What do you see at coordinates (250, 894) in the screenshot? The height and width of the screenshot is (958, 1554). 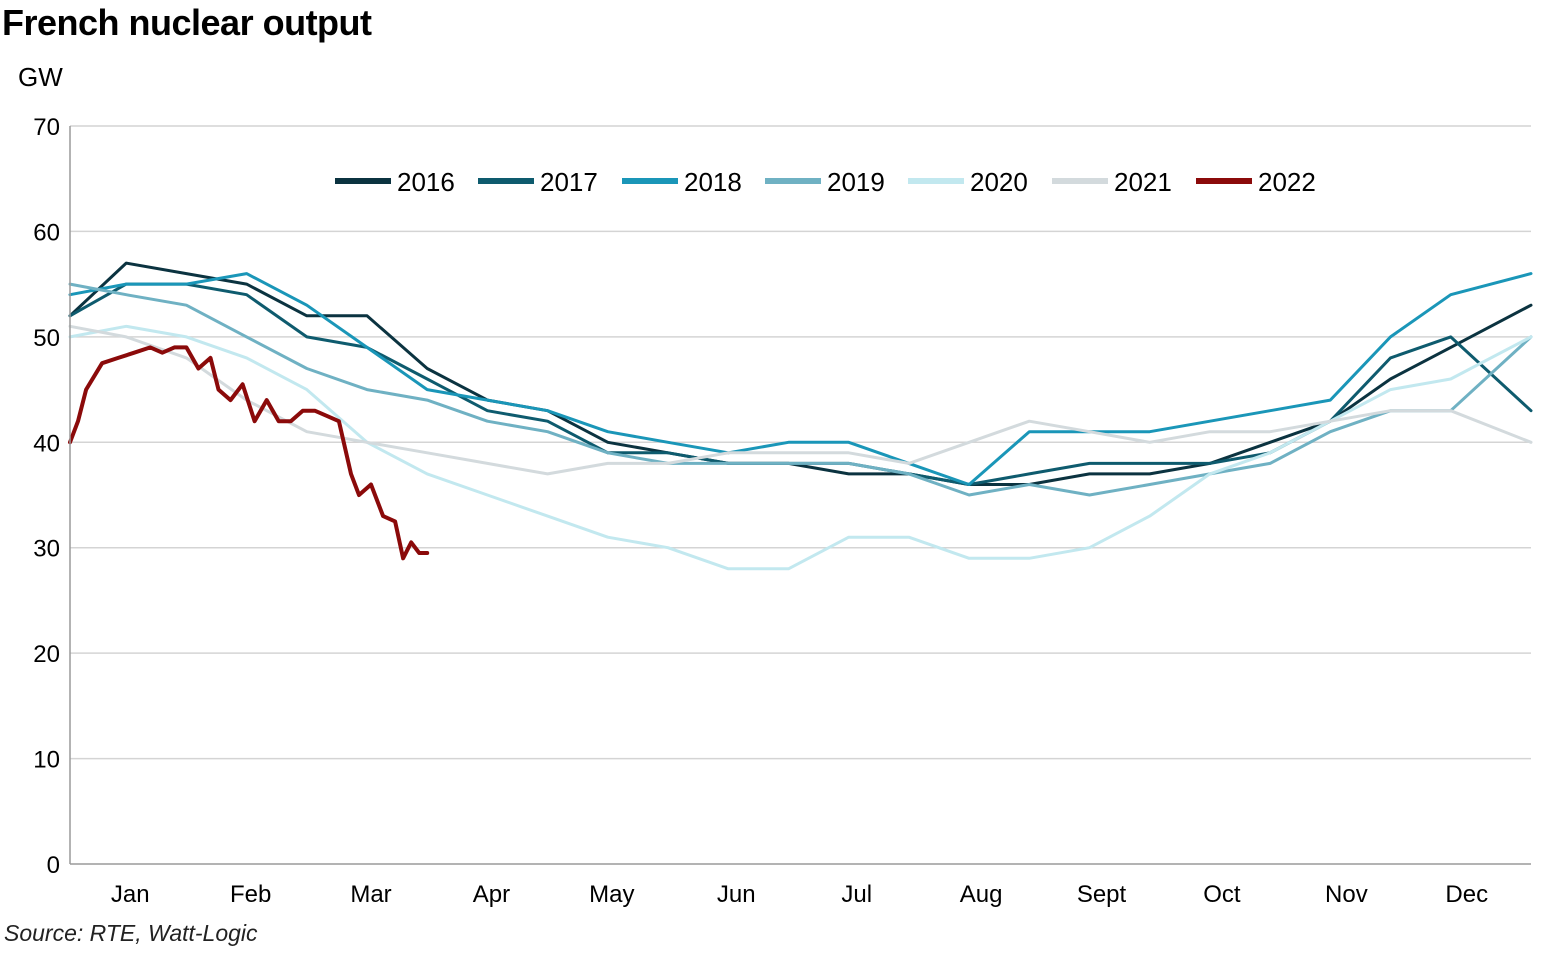 I see `x-tick-label-feb: Feb` at bounding box center [250, 894].